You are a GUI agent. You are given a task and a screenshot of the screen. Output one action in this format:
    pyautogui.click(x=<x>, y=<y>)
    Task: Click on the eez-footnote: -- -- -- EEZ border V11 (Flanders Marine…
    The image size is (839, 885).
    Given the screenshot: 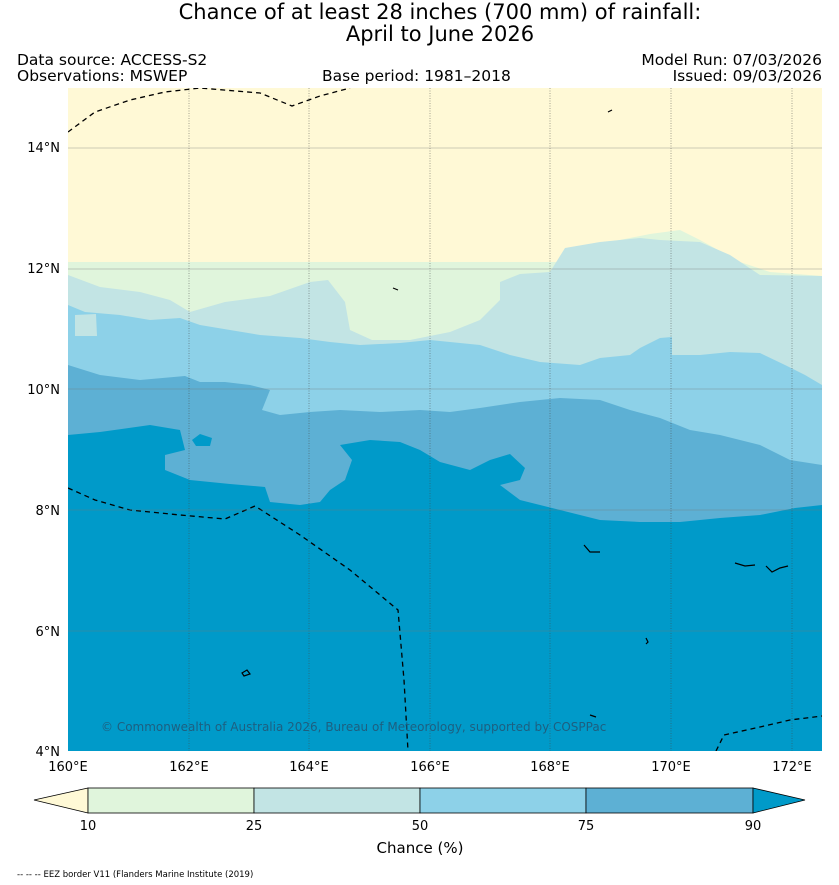 What is the action you would take?
    pyautogui.click(x=135, y=875)
    